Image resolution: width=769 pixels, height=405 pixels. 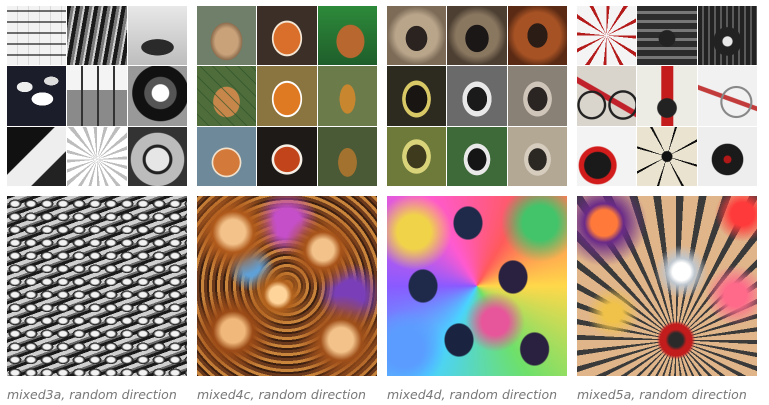 I want to click on steel-bars-icon, so click(x=97, y=36).